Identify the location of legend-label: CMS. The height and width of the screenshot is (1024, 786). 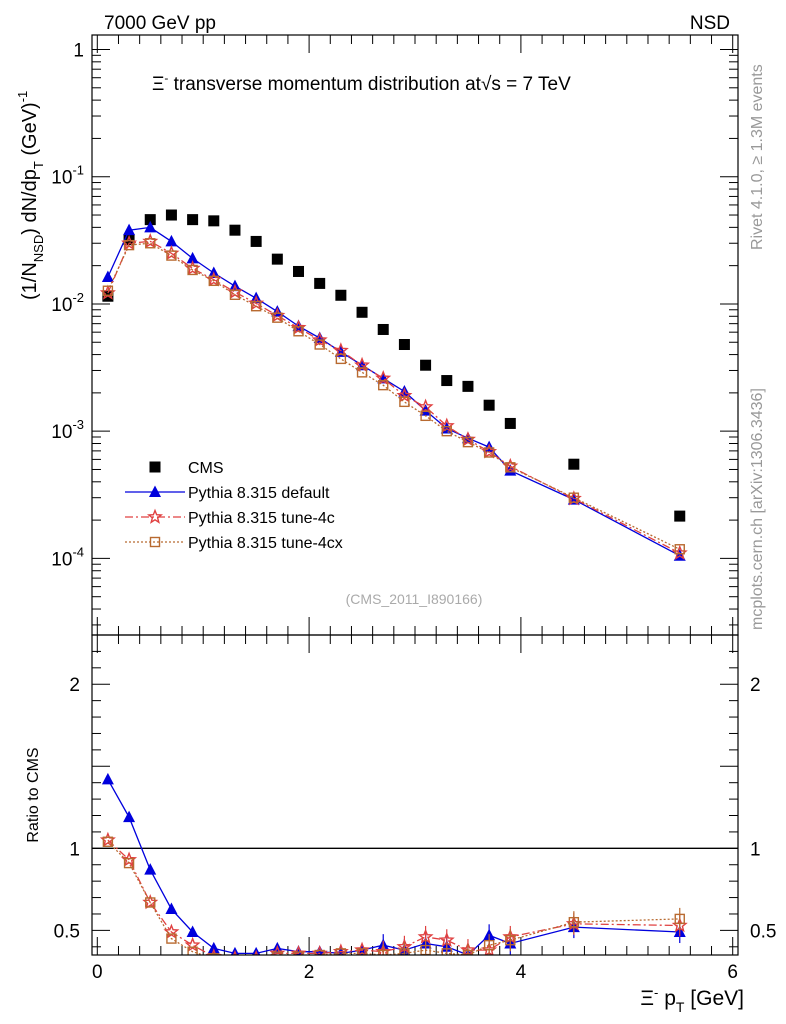
(206, 468).